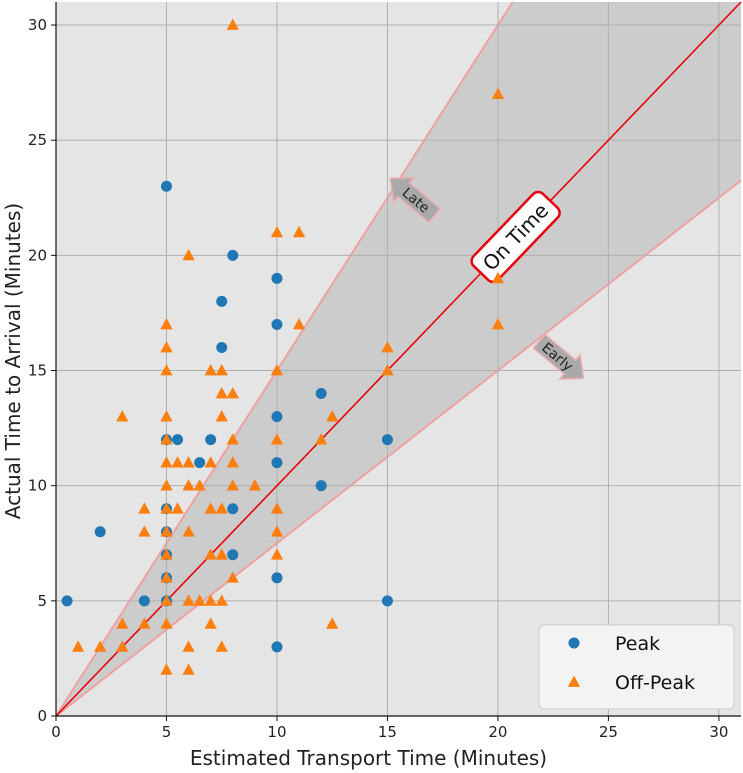 This screenshot has width=743, height=773. I want to click on legend-box, so click(636, 667).